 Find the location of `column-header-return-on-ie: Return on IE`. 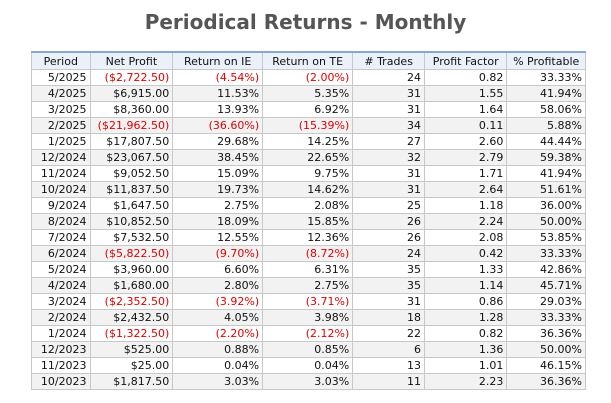

column-header-return-on-ie: Return on IE is located at coordinates (218, 60).